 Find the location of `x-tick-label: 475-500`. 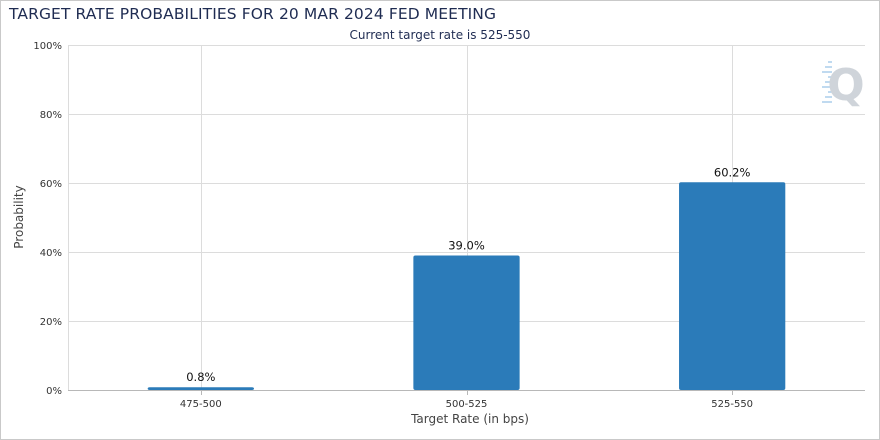

x-tick-label: 475-500 is located at coordinates (201, 404).